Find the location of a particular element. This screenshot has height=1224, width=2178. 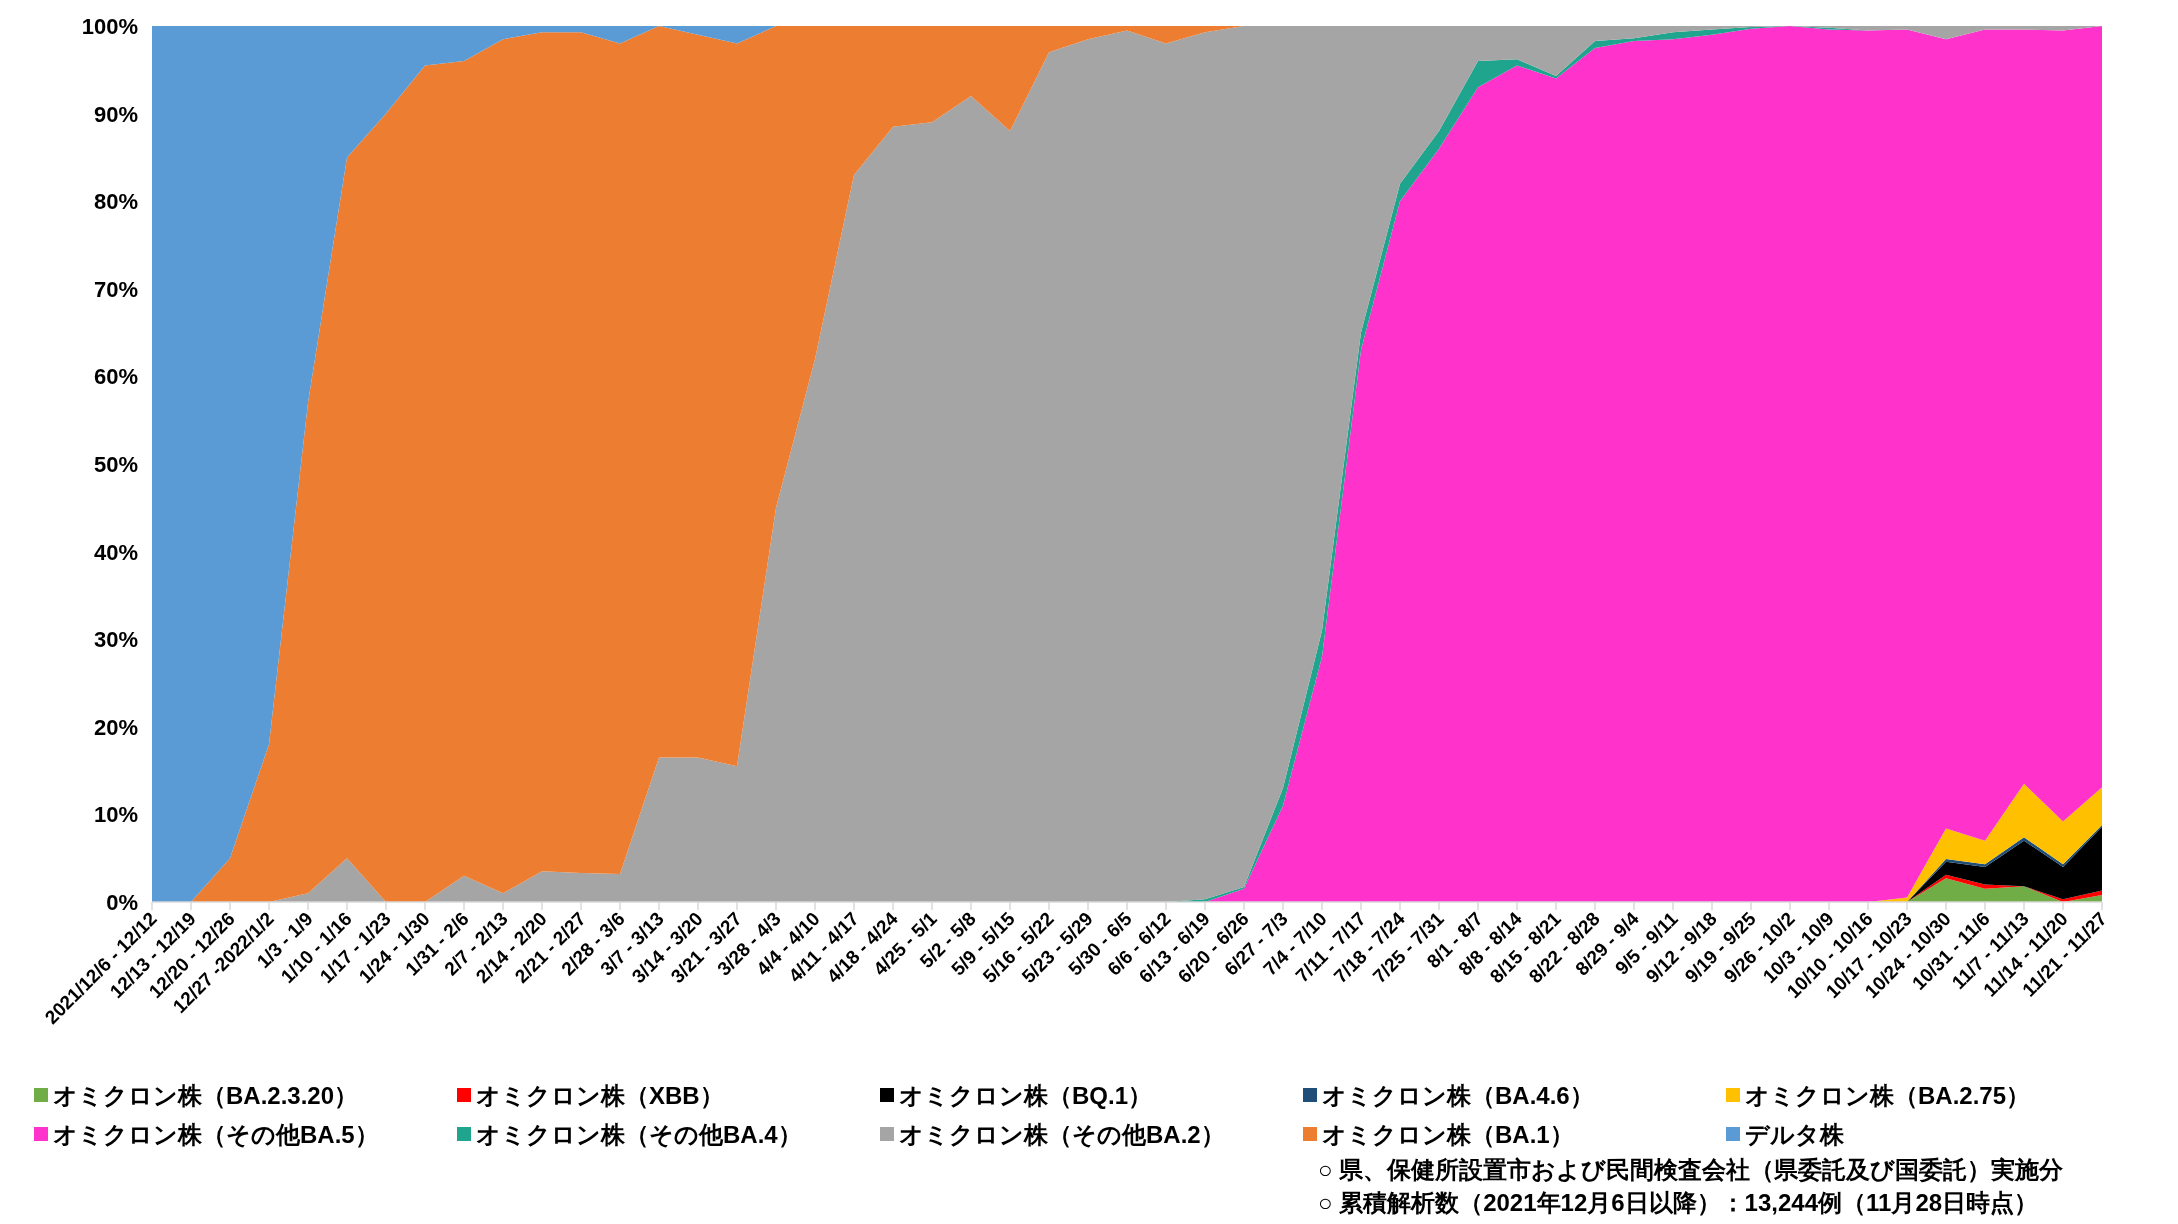

legend-label: オミクロン株（BA.1） is located at coordinates (1448, 1134).